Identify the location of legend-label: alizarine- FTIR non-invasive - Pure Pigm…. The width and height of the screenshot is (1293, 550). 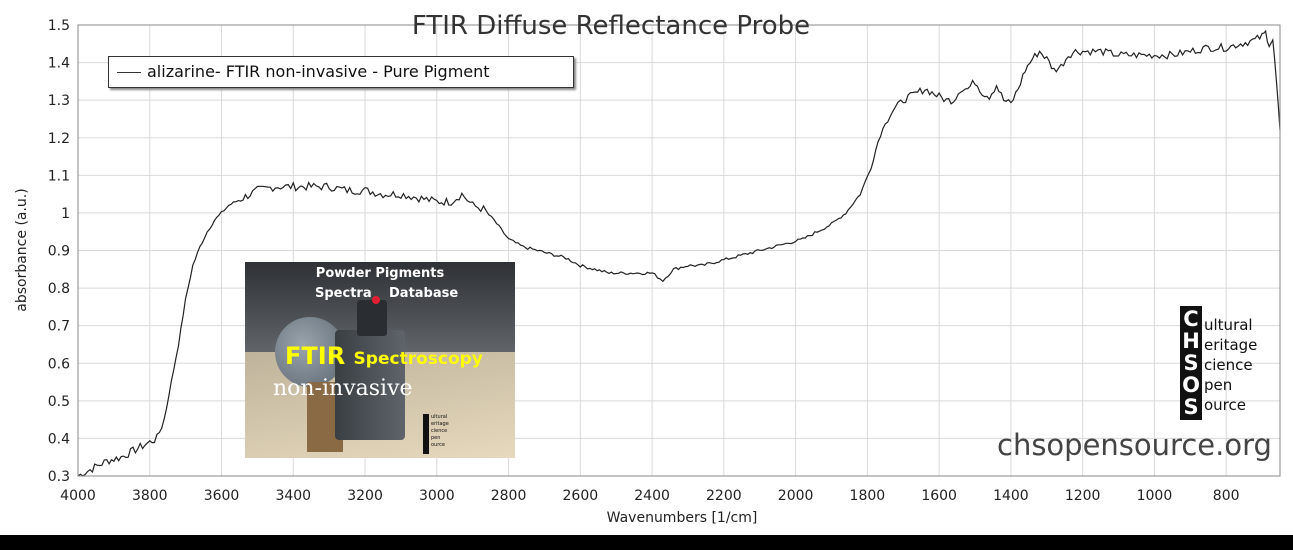
(318, 71).